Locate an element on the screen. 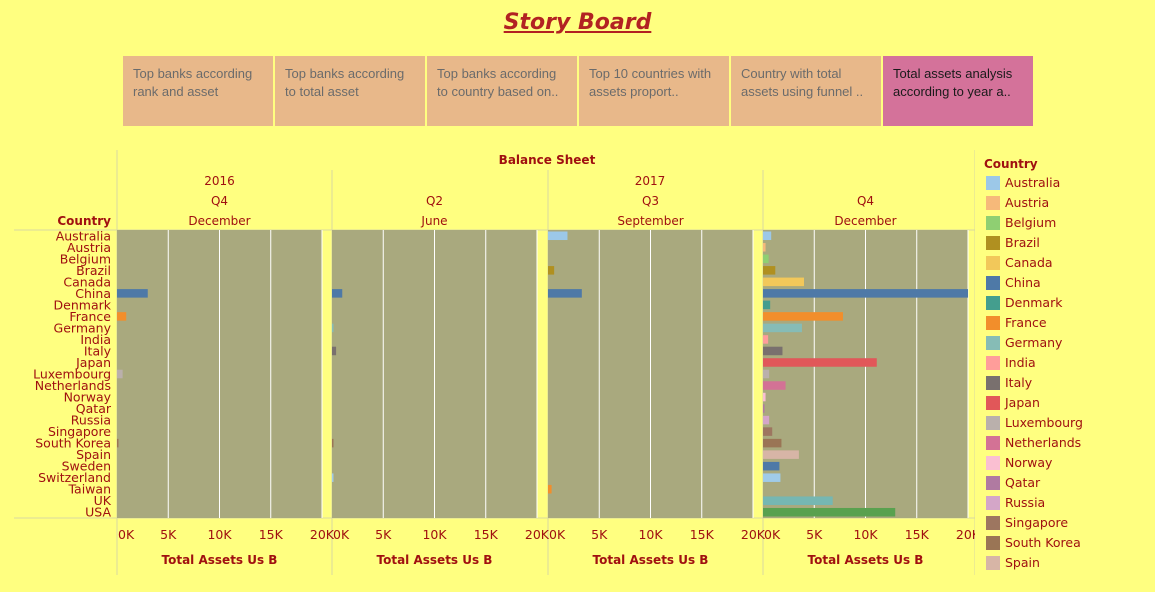 The height and width of the screenshot is (592, 1155). bar-india is located at coordinates (766, 339).